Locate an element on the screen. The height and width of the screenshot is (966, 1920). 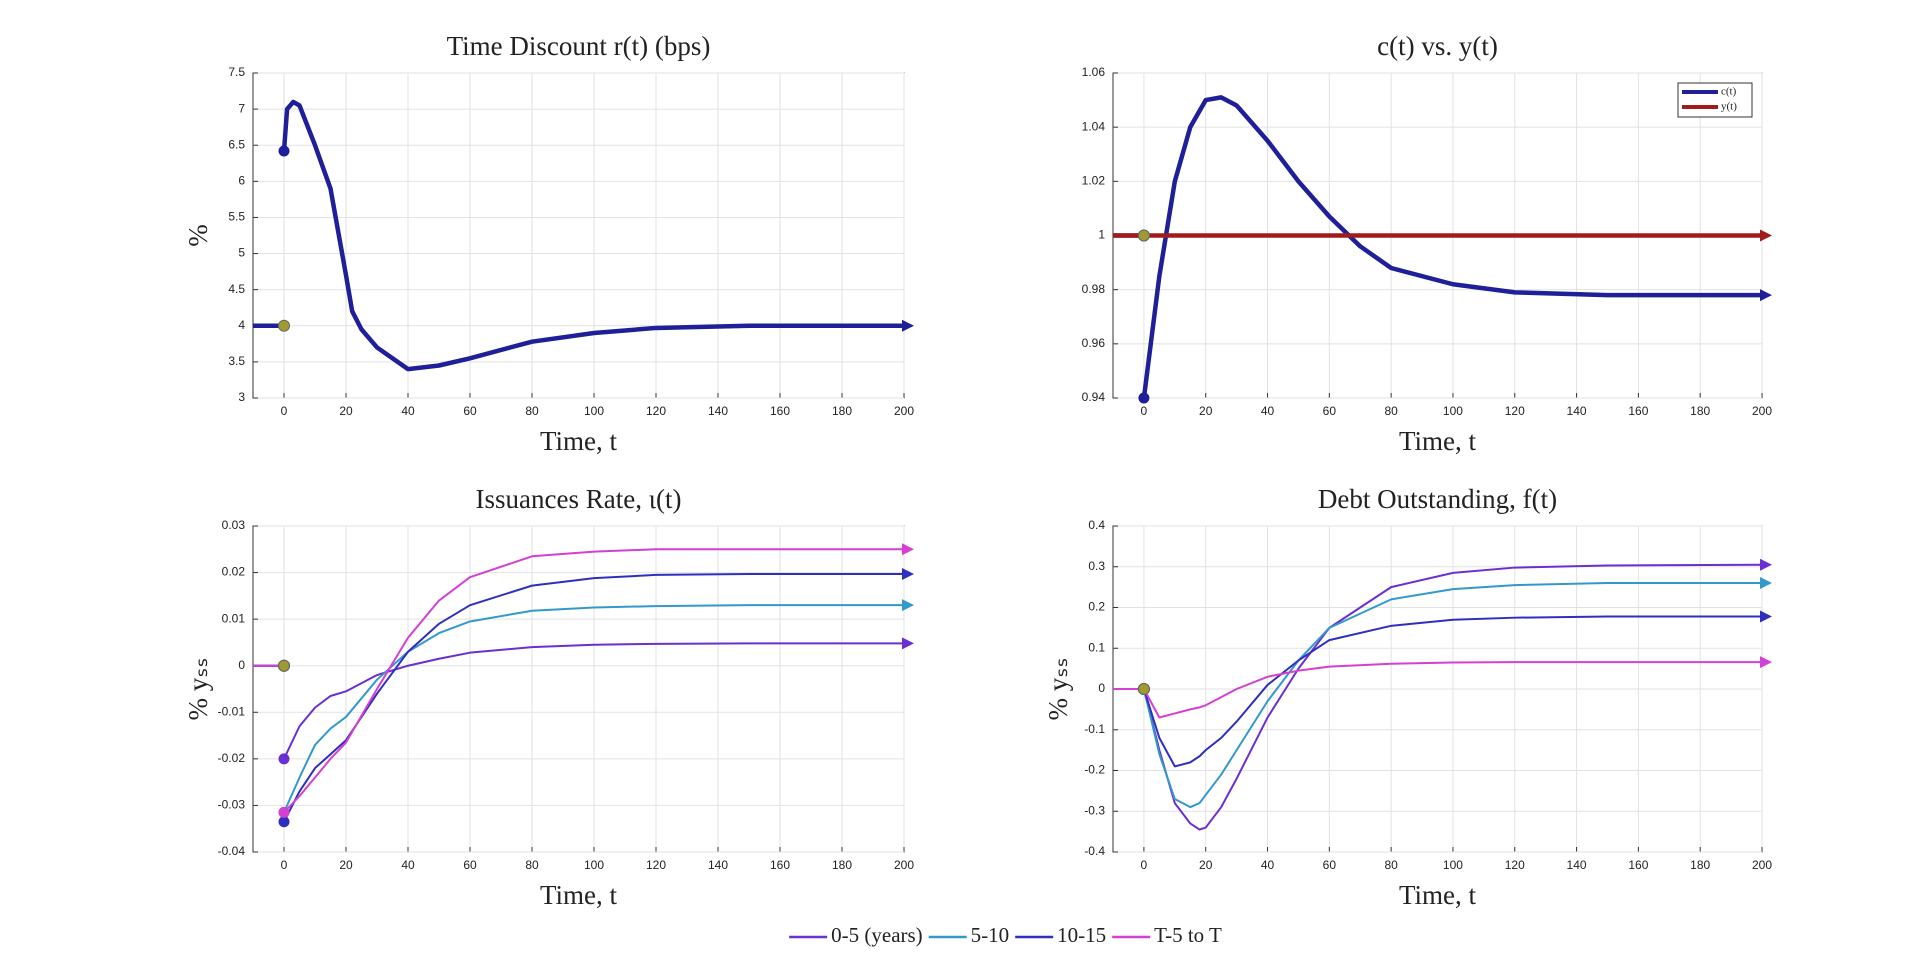
y-tick-label: 0.02 is located at coordinates (234, 572).